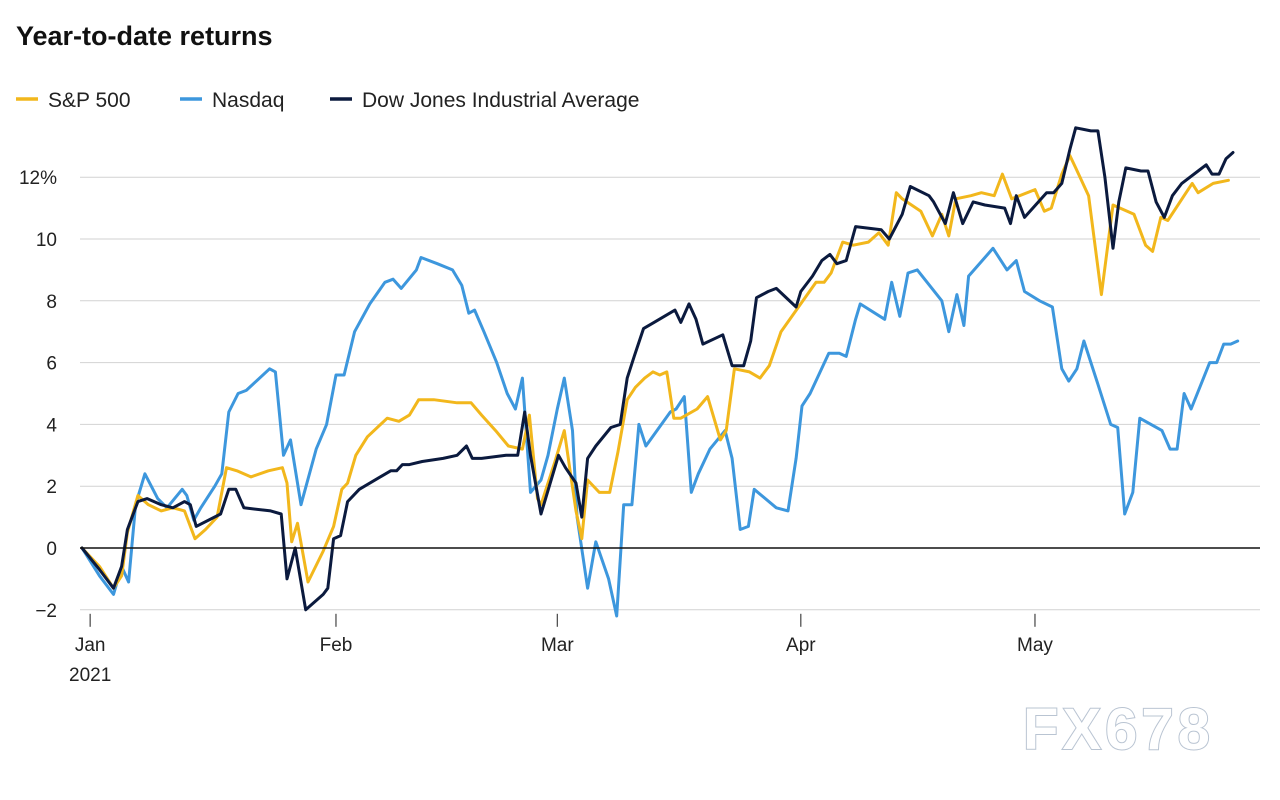  Describe the element at coordinates (46, 240) in the screenshot. I see `y-tick-label: 10` at that location.